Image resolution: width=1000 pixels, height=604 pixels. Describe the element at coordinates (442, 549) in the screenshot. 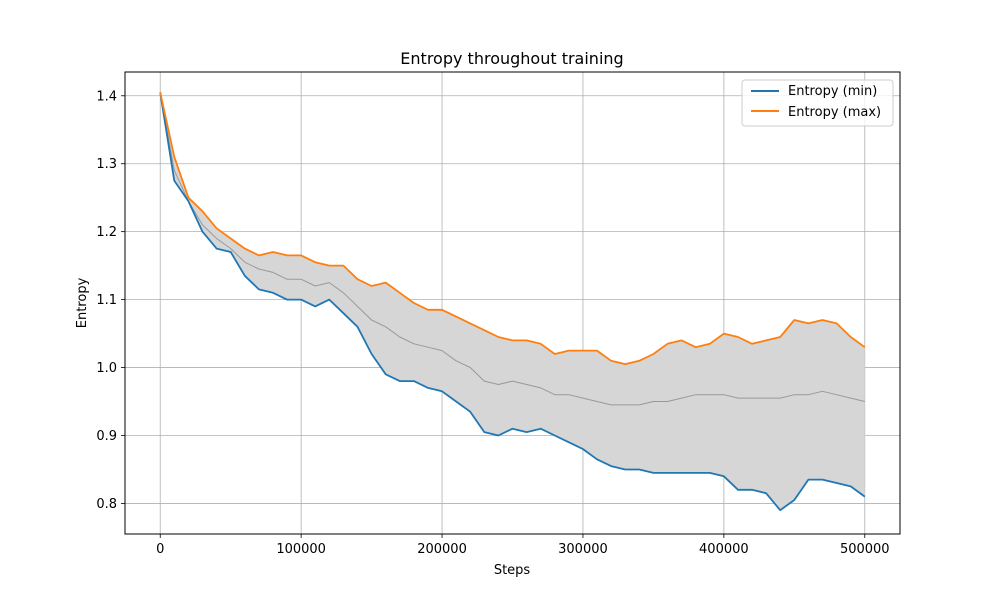

I see `x-tick-label: 200000` at that location.